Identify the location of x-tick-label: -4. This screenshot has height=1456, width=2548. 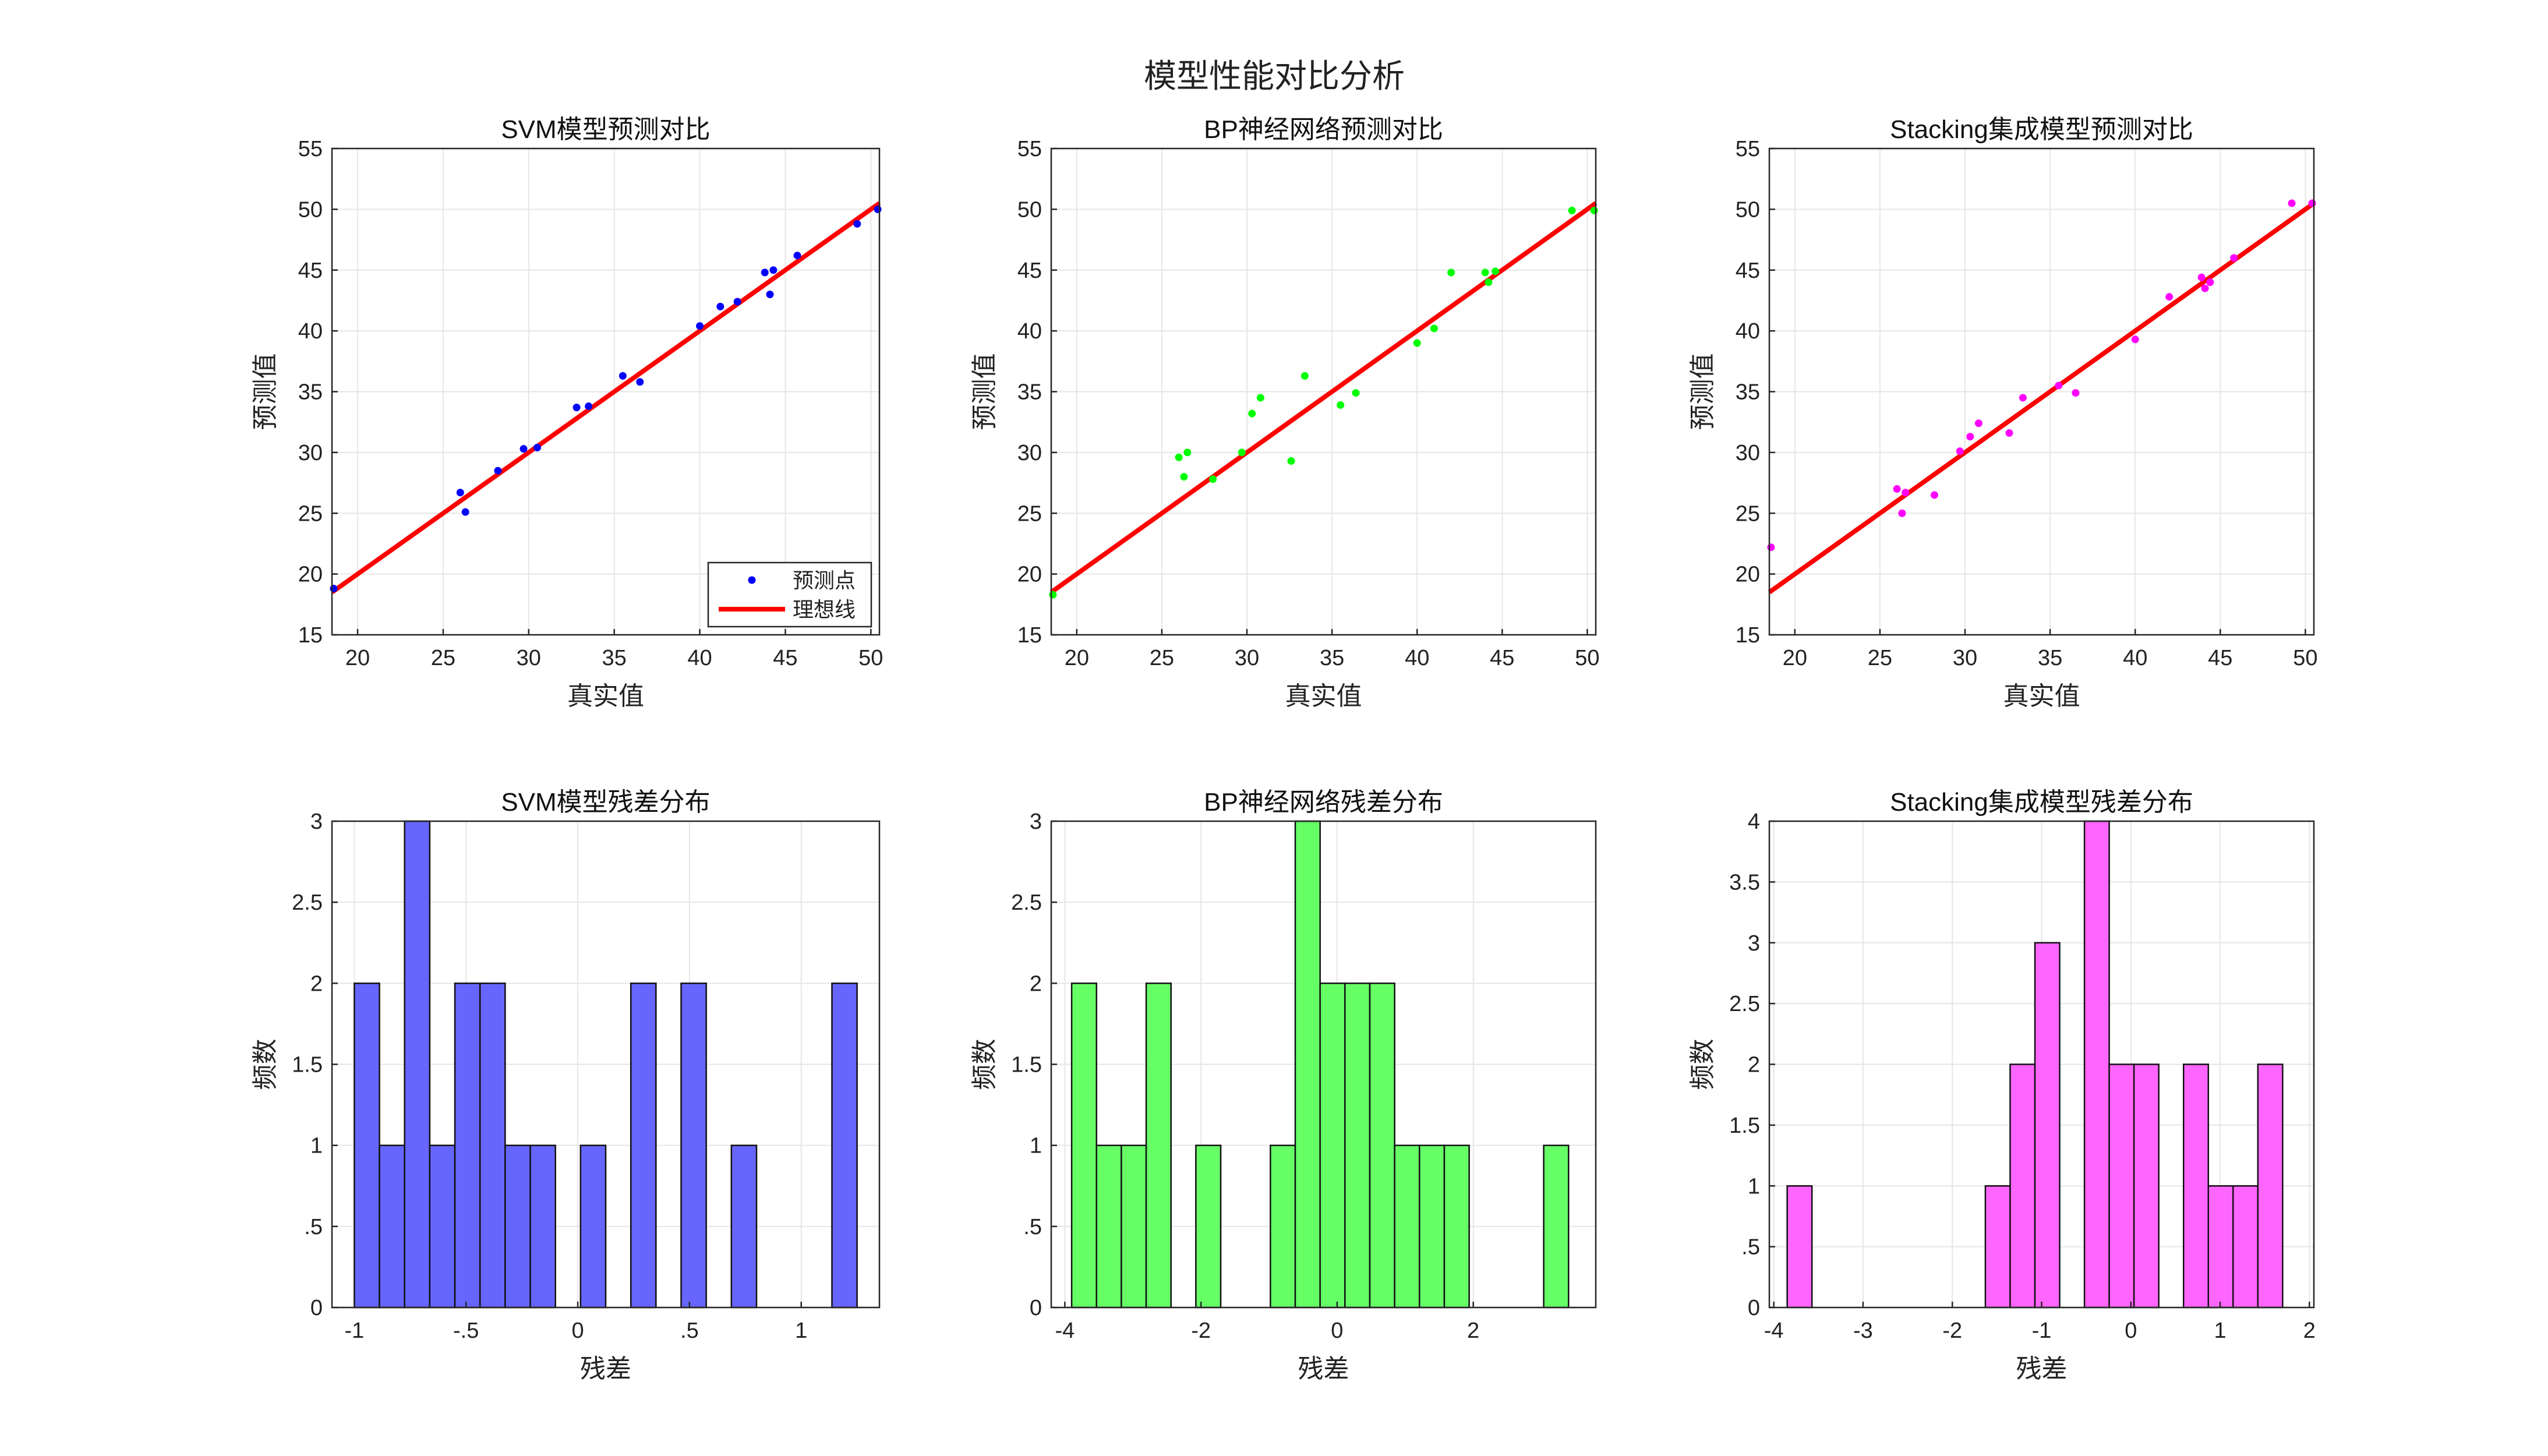
(1065, 1331).